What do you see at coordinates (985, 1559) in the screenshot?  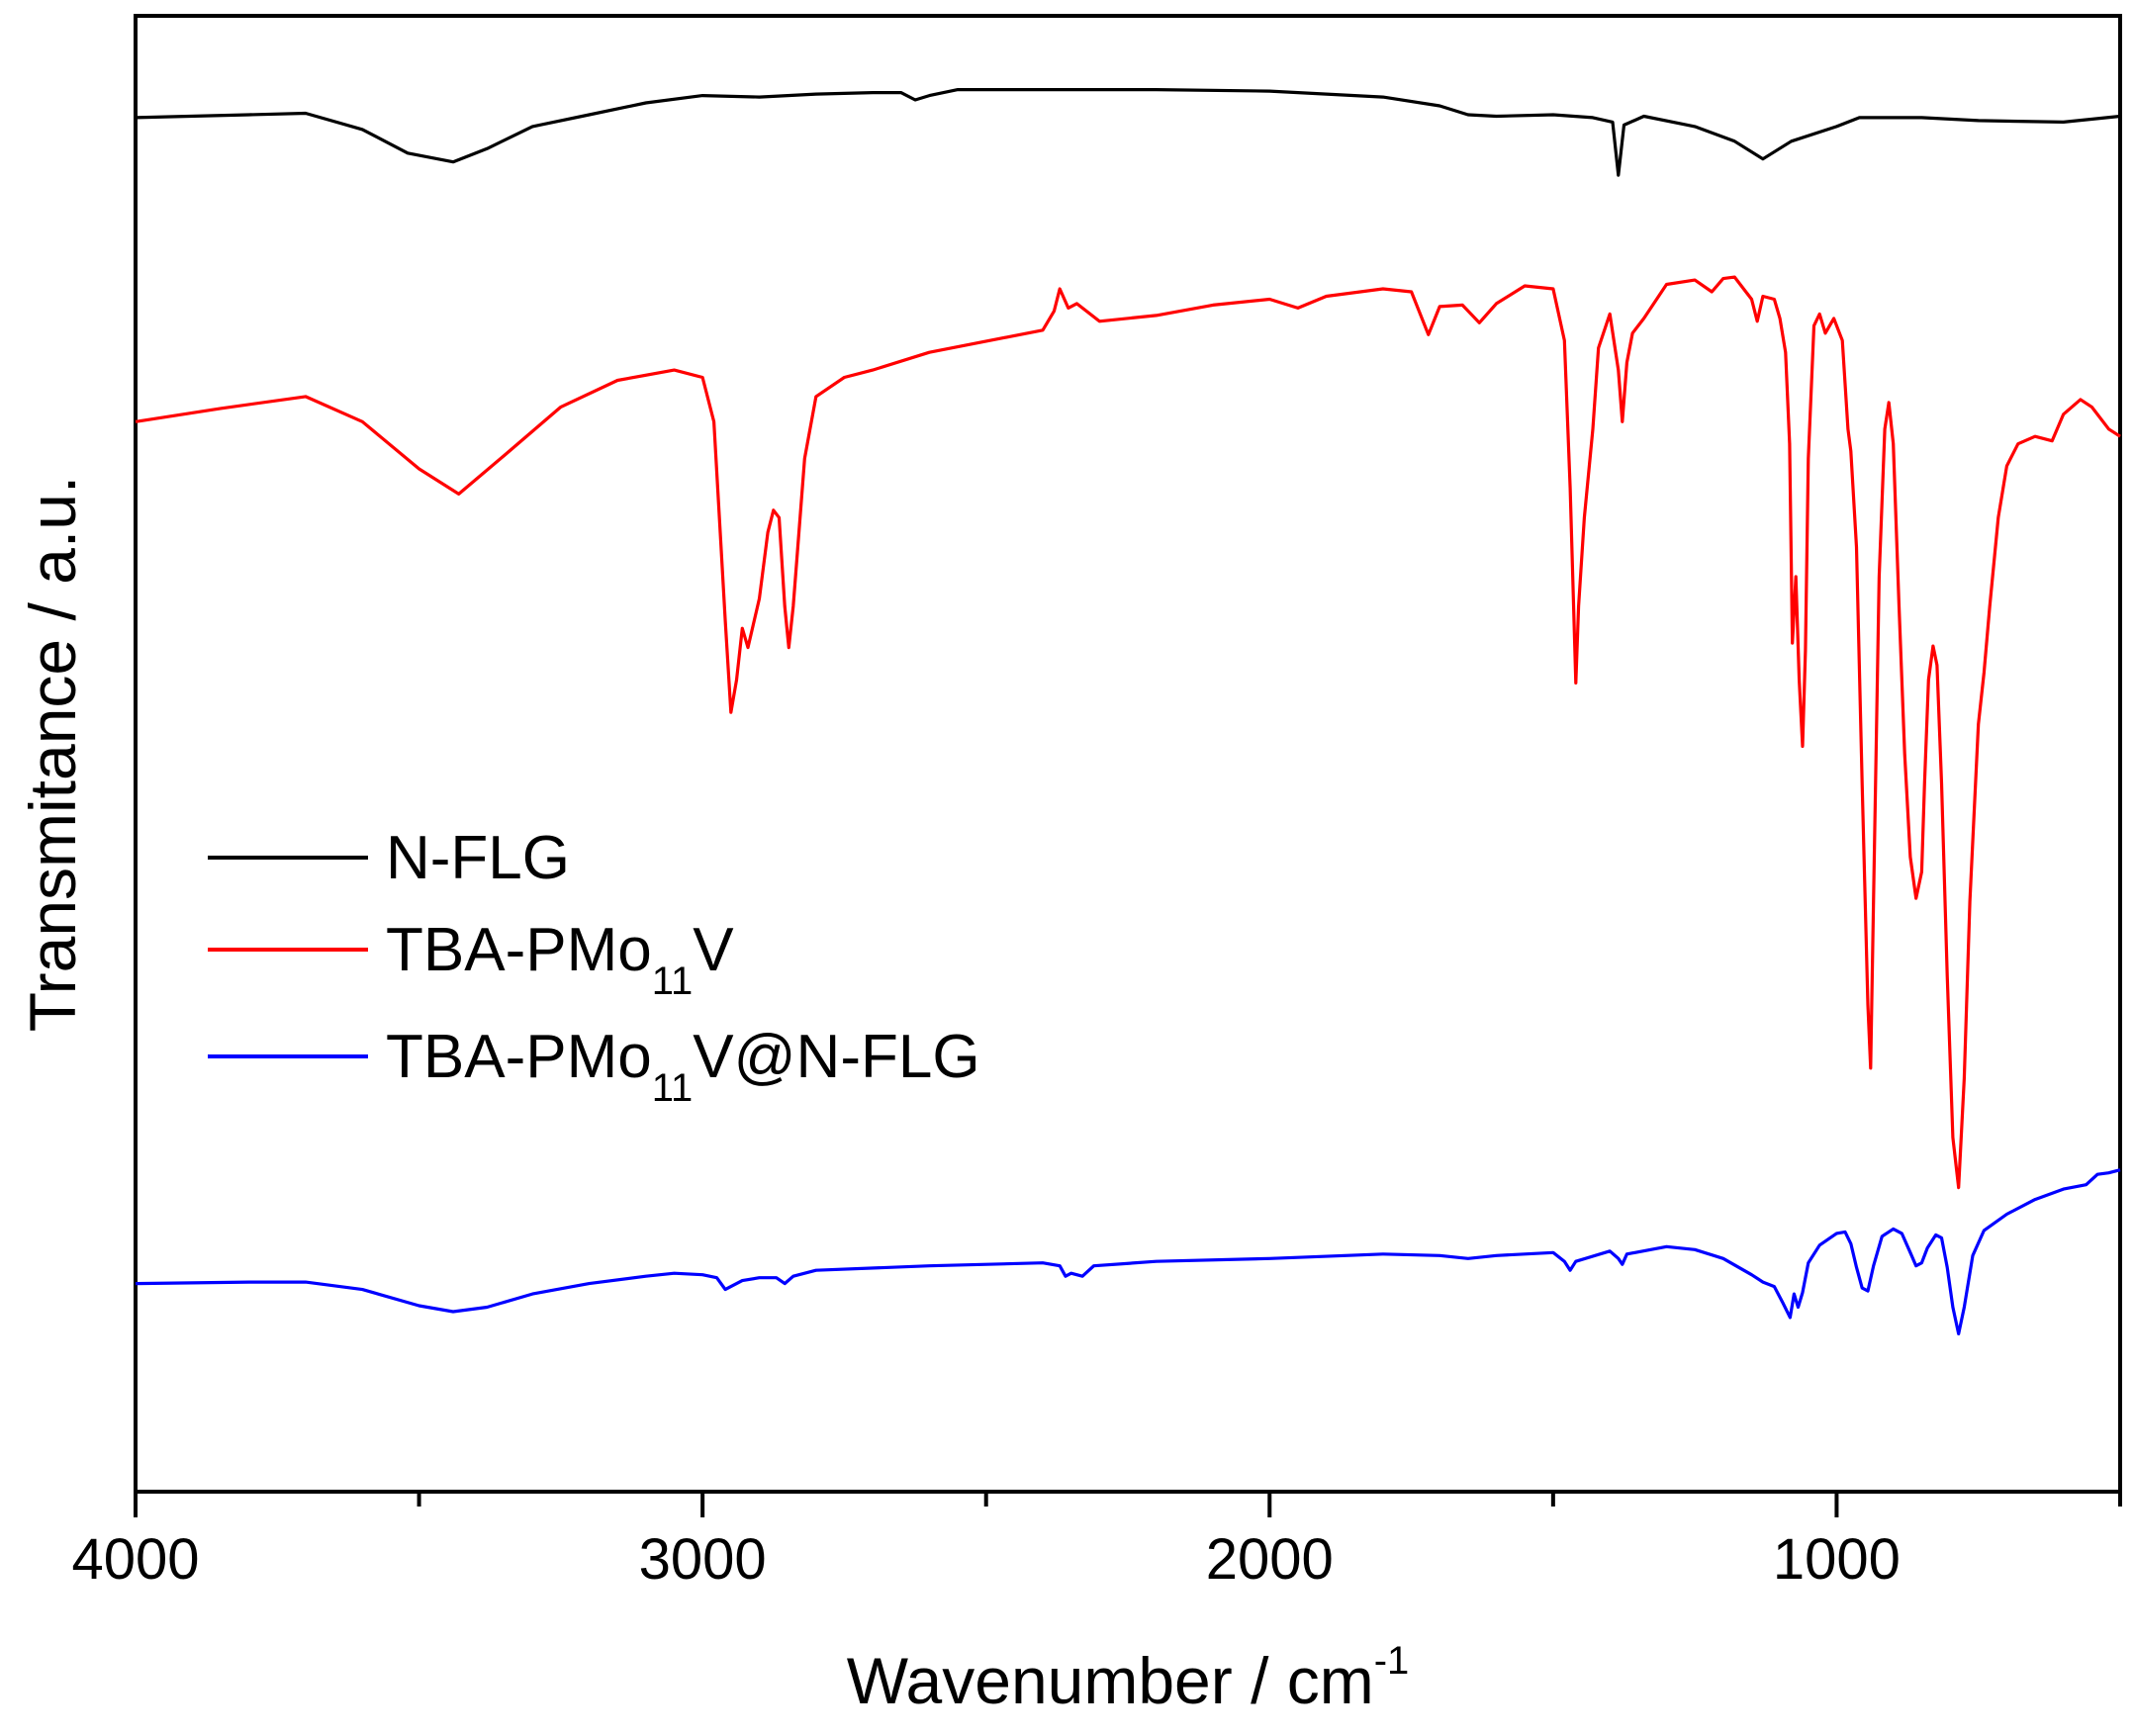 I see `tick-label-layer: 4000 3000 2000 1000` at bounding box center [985, 1559].